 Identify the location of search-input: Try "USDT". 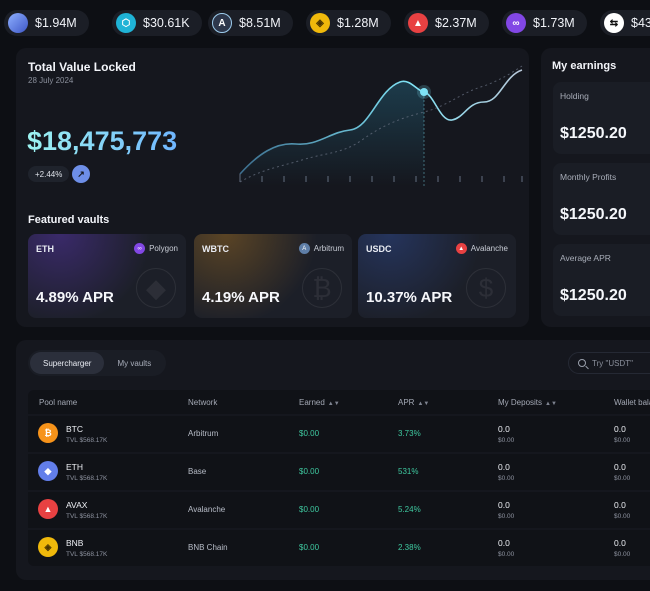
(609, 363).